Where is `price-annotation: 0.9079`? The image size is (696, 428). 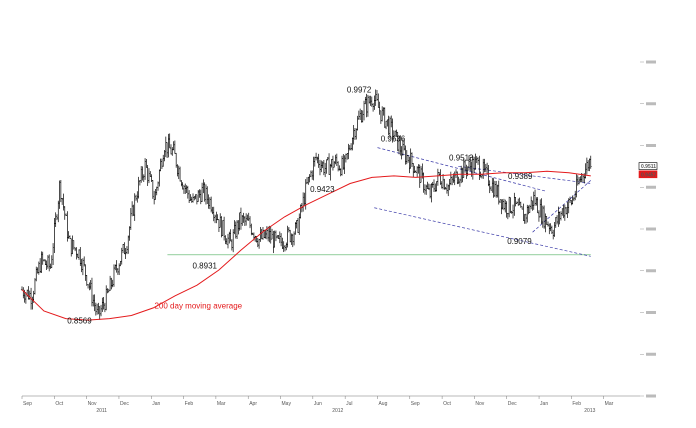
price-annotation: 0.9079 is located at coordinates (519, 241).